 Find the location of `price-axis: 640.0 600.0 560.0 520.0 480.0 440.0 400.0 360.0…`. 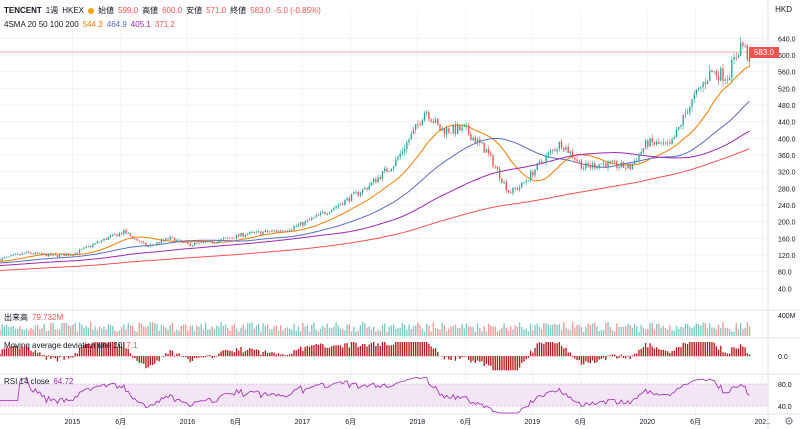

price-axis: 640.0 600.0 560.0 520.0 480.0 440.0 400.0 360.0… is located at coordinates (787, 164).